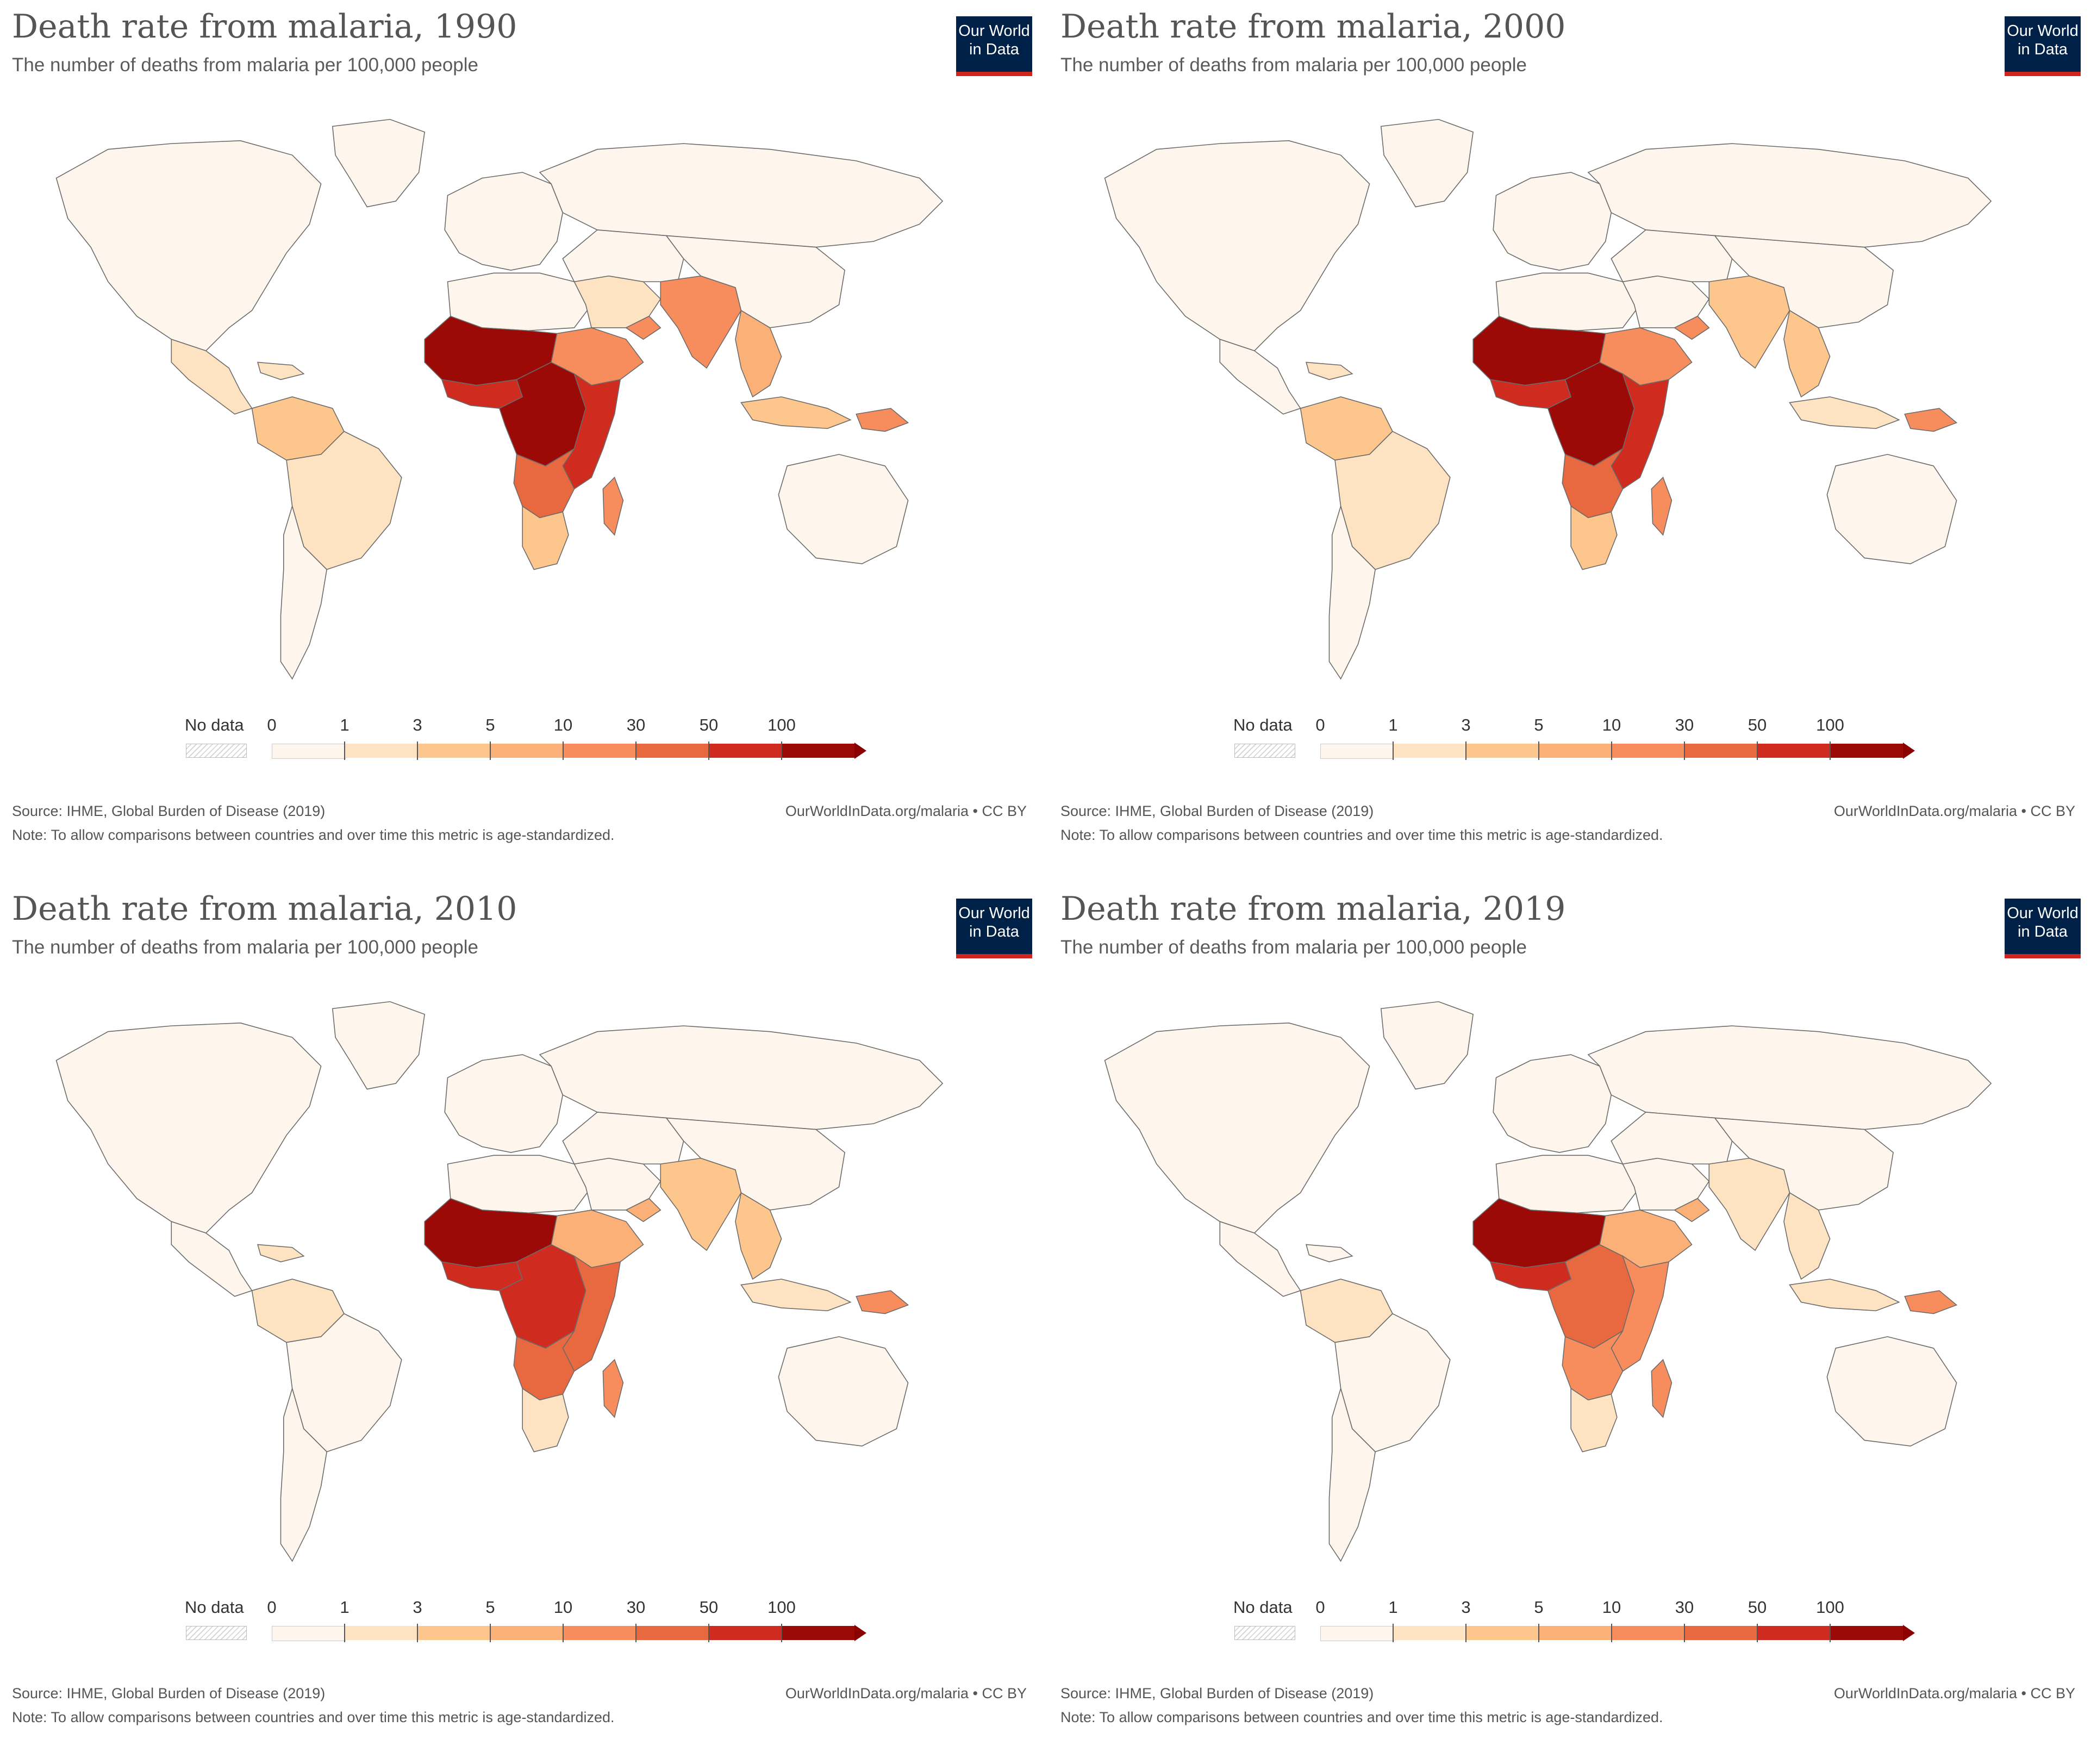  What do you see at coordinates (563, 724) in the screenshot?
I see `legend-tick-label: 10` at bounding box center [563, 724].